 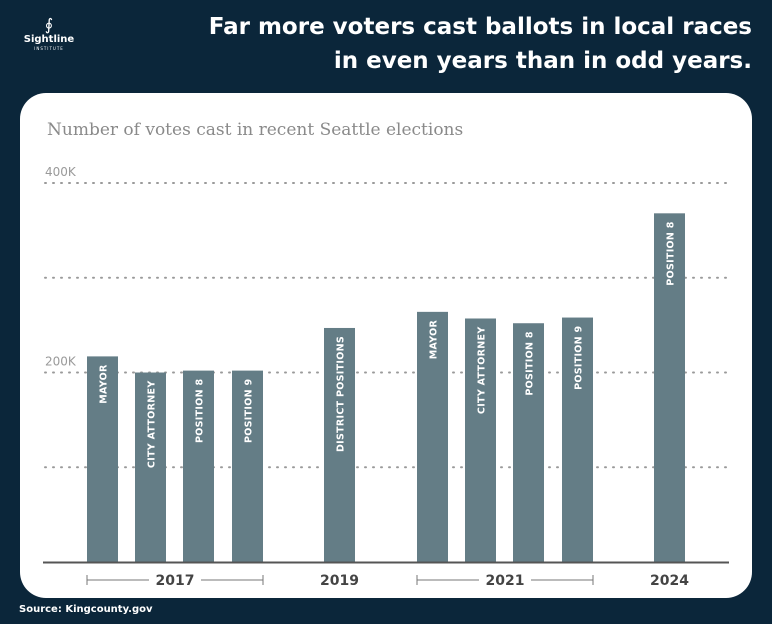 What do you see at coordinates (49, 24) in the screenshot?
I see `logo-knot-icon: ∮` at bounding box center [49, 24].